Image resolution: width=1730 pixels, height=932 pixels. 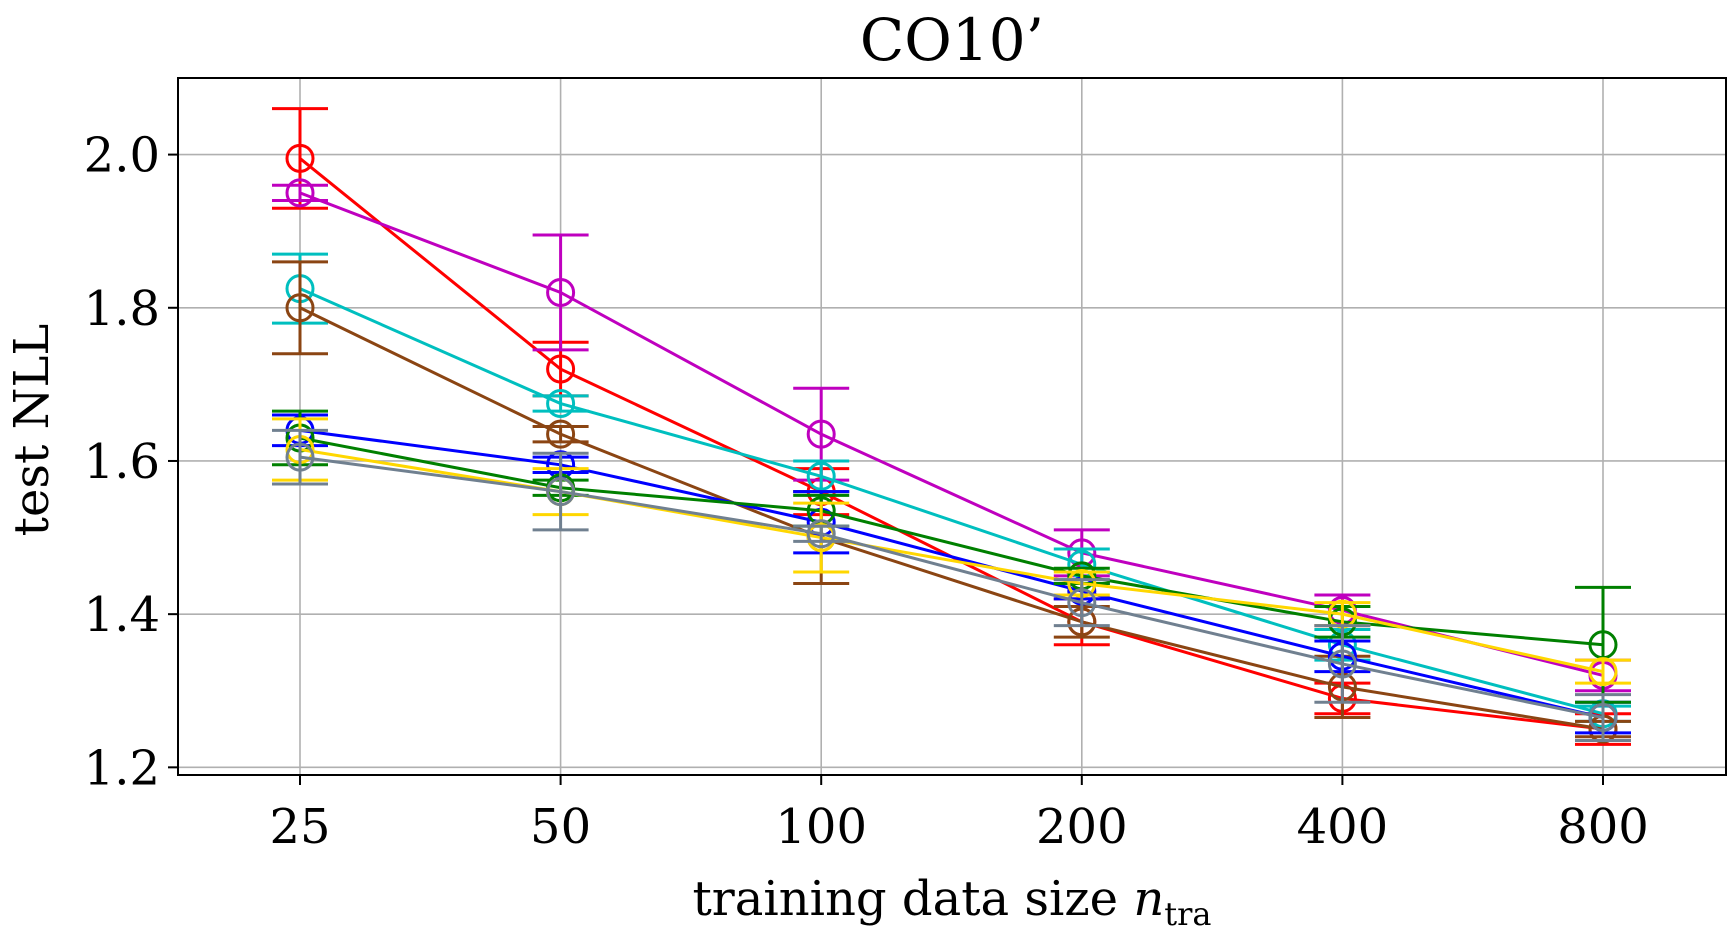 I want to click on x-tick-label: 50, so click(x=560, y=827).